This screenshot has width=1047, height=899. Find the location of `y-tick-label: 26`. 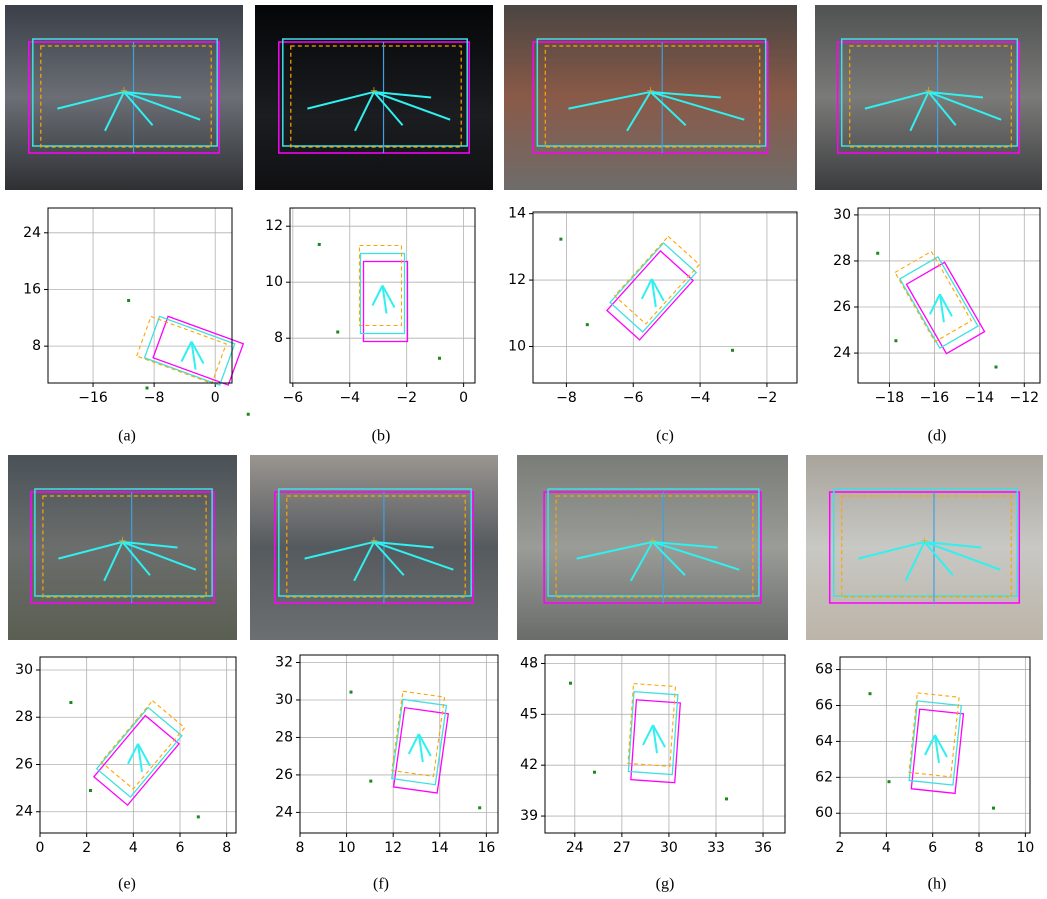

y-tick-label: 26 is located at coordinates (284, 775).